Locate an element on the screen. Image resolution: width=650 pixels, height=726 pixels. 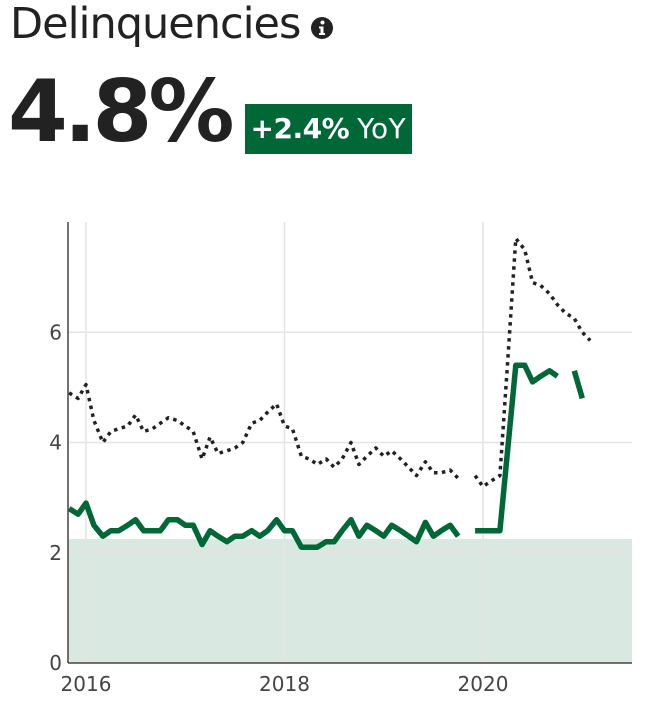
header-title: Delinquencies is located at coordinates (172, 27).